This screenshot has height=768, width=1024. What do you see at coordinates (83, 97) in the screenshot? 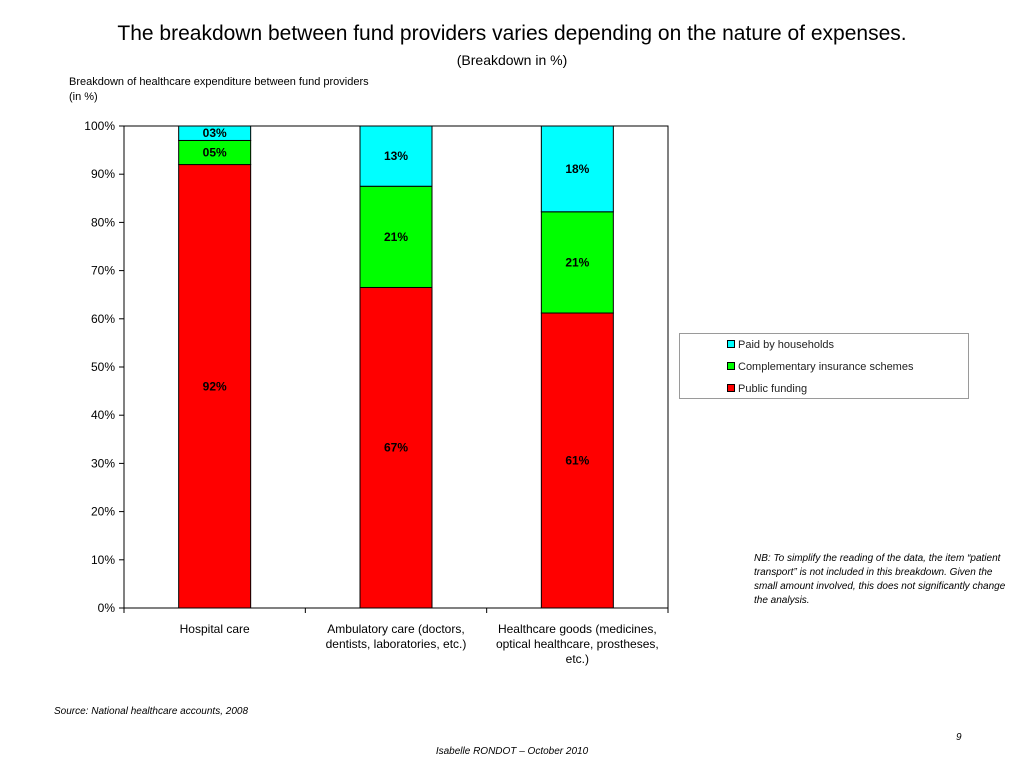
I see `chart-caption-line2: (in %)` at bounding box center [83, 97].